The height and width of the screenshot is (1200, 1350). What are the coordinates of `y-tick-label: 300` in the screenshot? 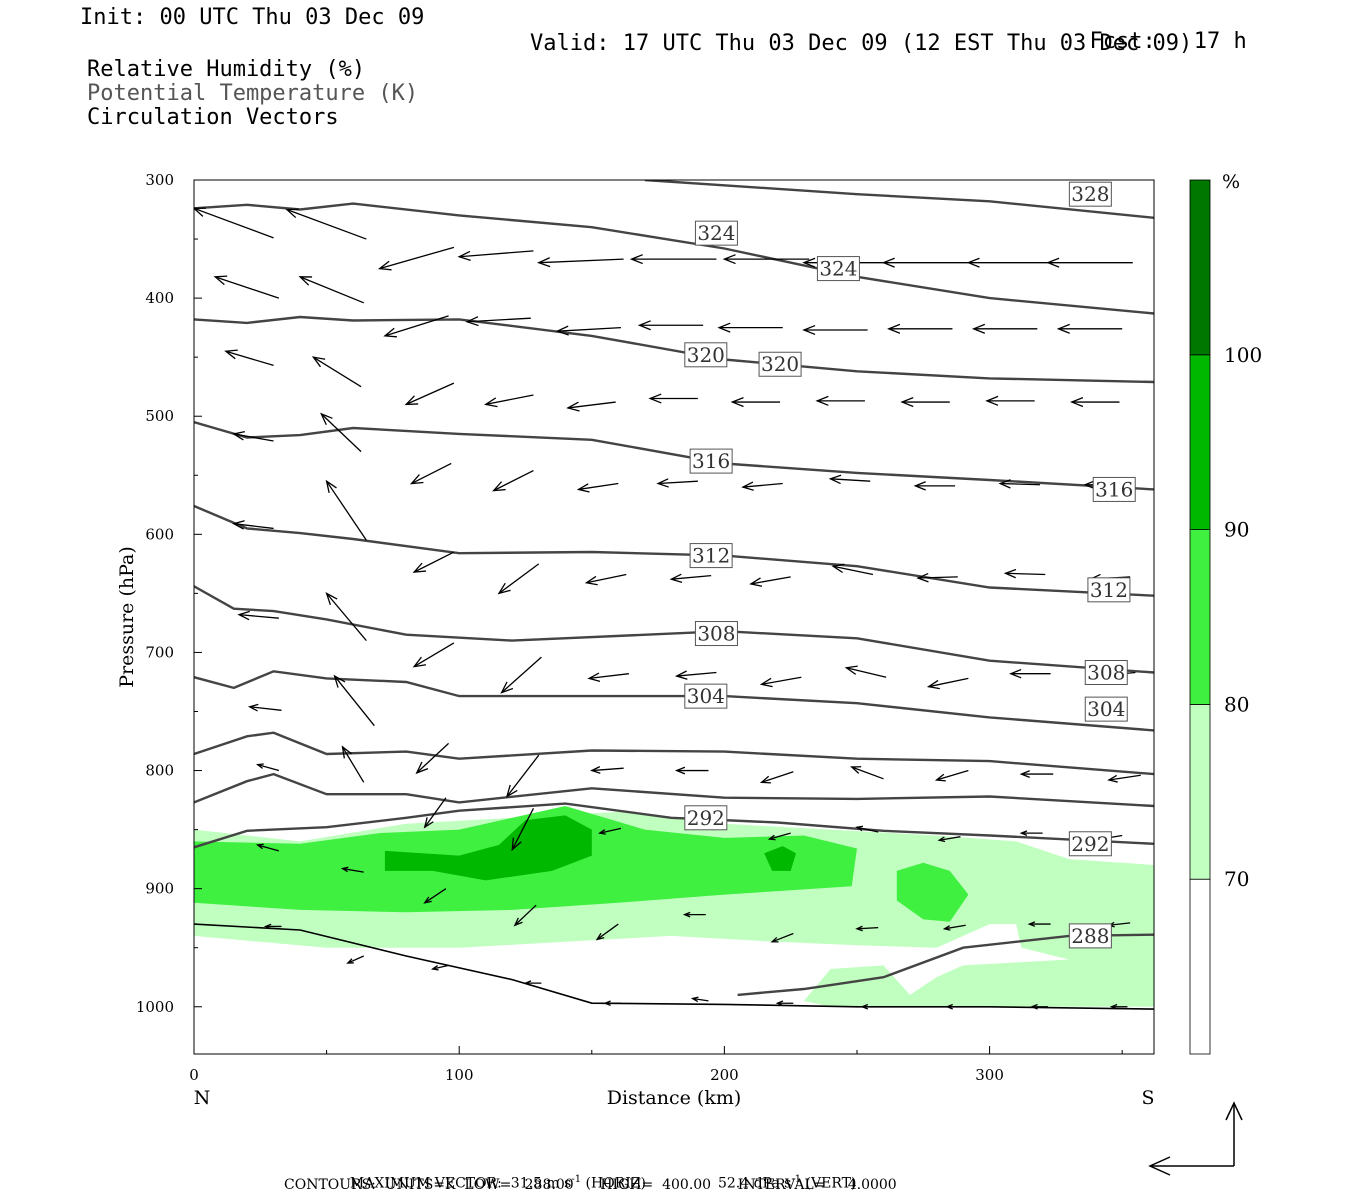 It's located at (159, 180).